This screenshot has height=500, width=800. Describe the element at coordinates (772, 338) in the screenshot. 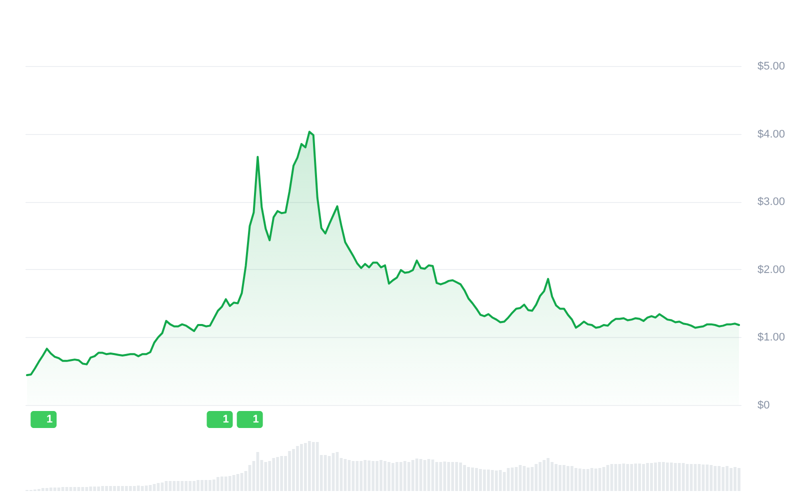

I see `y-tick-label: $1.00` at that location.